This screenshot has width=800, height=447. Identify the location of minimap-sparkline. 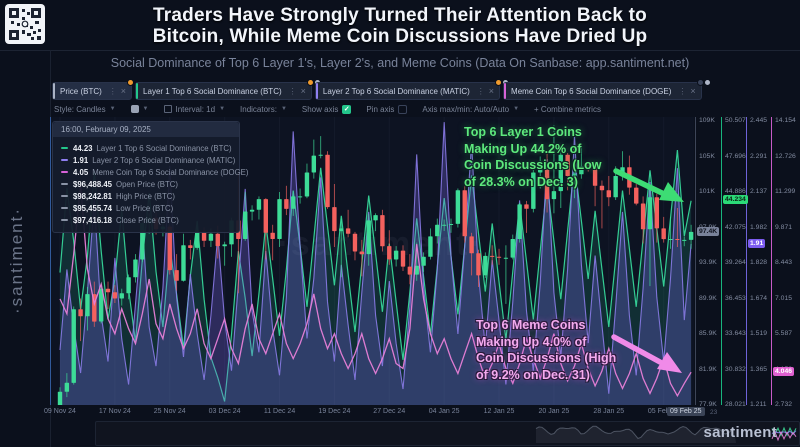
(666, 434).